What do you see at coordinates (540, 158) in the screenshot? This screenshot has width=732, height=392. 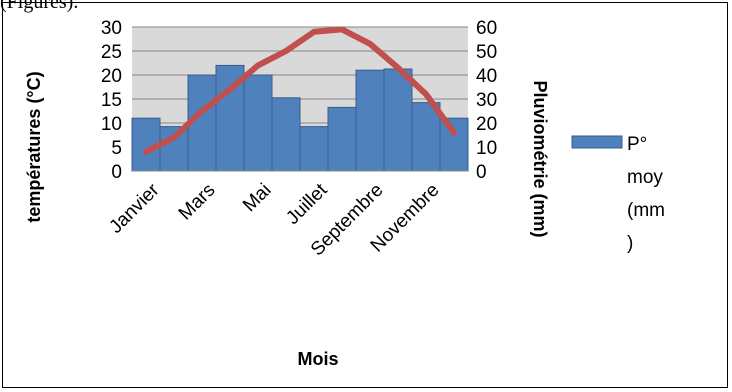 I see `right-axis-title: Pluviométrie (mm)` at bounding box center [540, 158].